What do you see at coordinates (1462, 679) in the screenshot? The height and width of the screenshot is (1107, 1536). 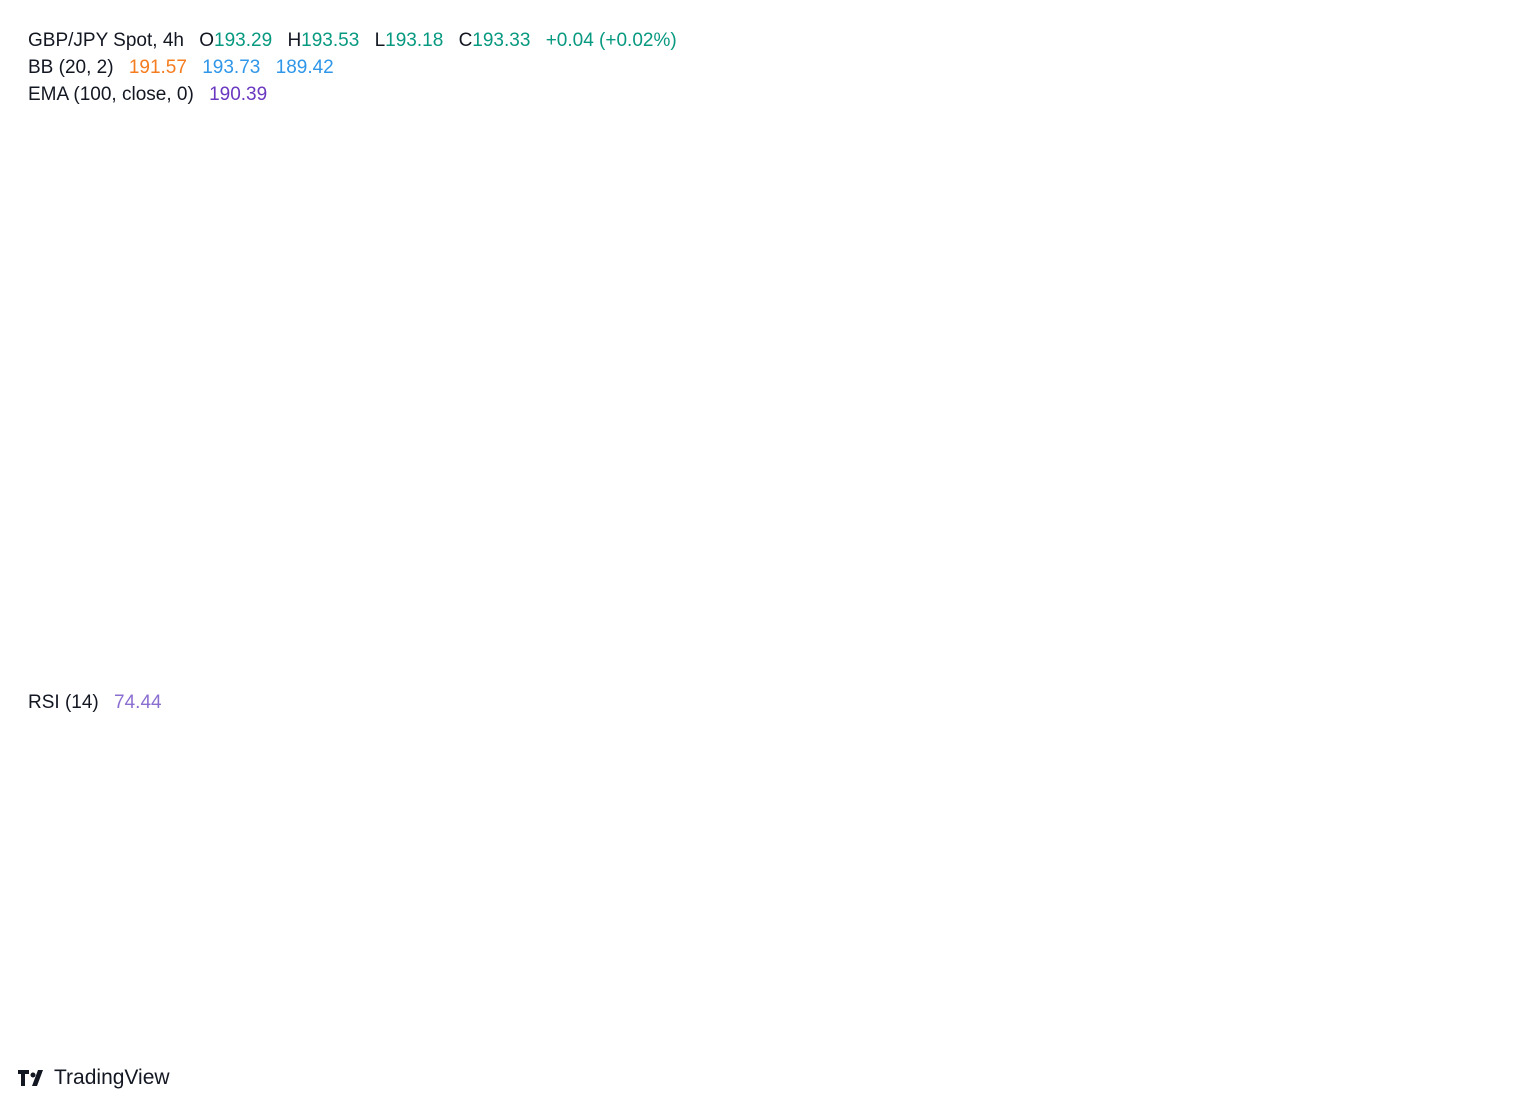 I see `rsi-tick-label: 80.00` at bounding box center [1462, 679].